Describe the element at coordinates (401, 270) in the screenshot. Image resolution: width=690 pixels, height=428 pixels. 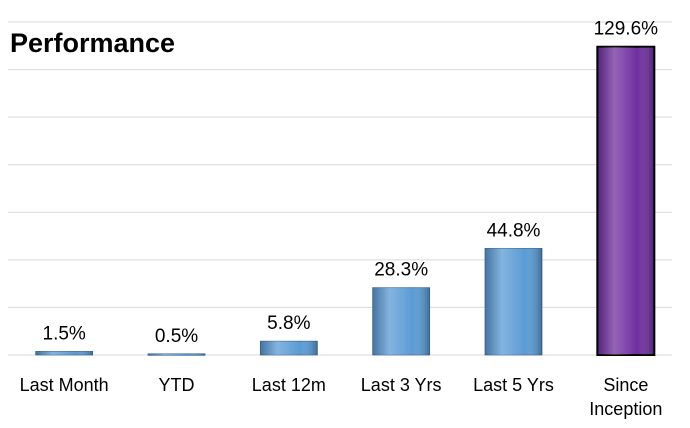
I see `value-label: 28.3%` at that location.